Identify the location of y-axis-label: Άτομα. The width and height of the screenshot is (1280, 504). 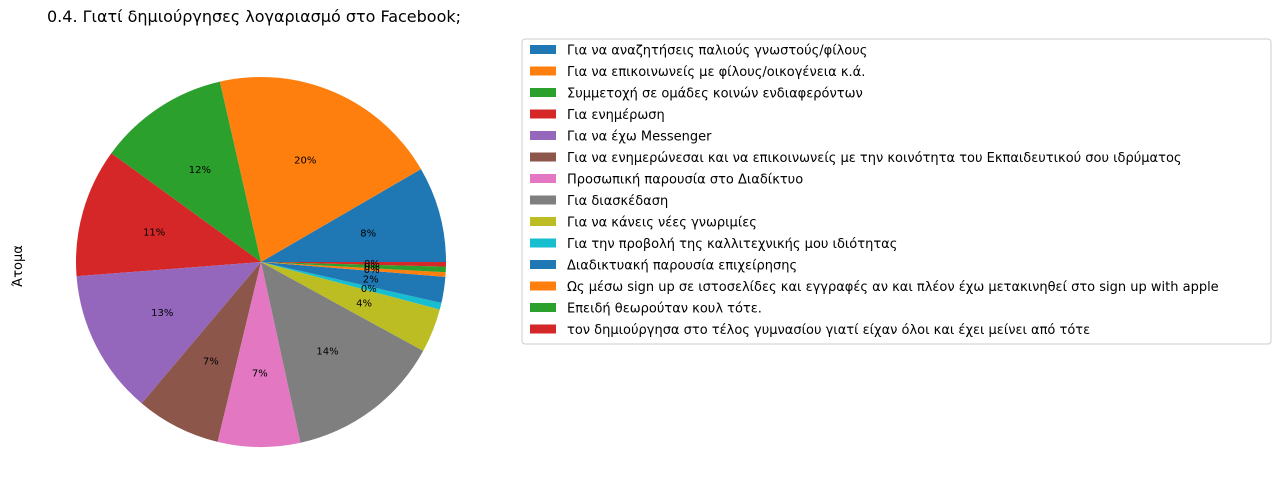
(18, 266).